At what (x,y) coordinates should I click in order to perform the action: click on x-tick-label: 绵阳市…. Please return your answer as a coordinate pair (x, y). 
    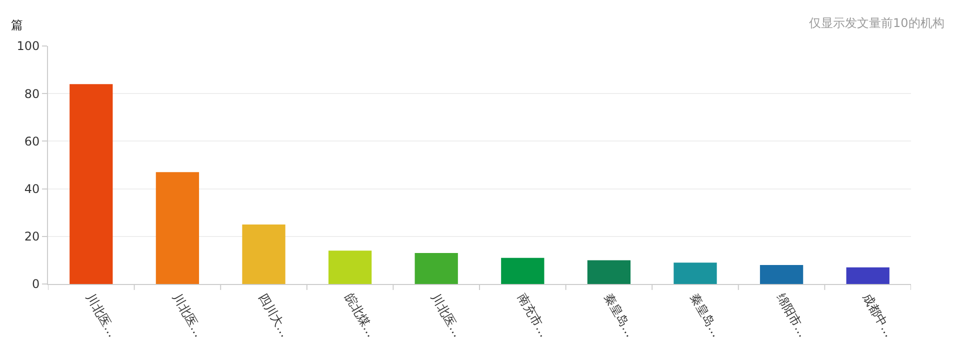
    Looking at the image, I should click on (792, 315).